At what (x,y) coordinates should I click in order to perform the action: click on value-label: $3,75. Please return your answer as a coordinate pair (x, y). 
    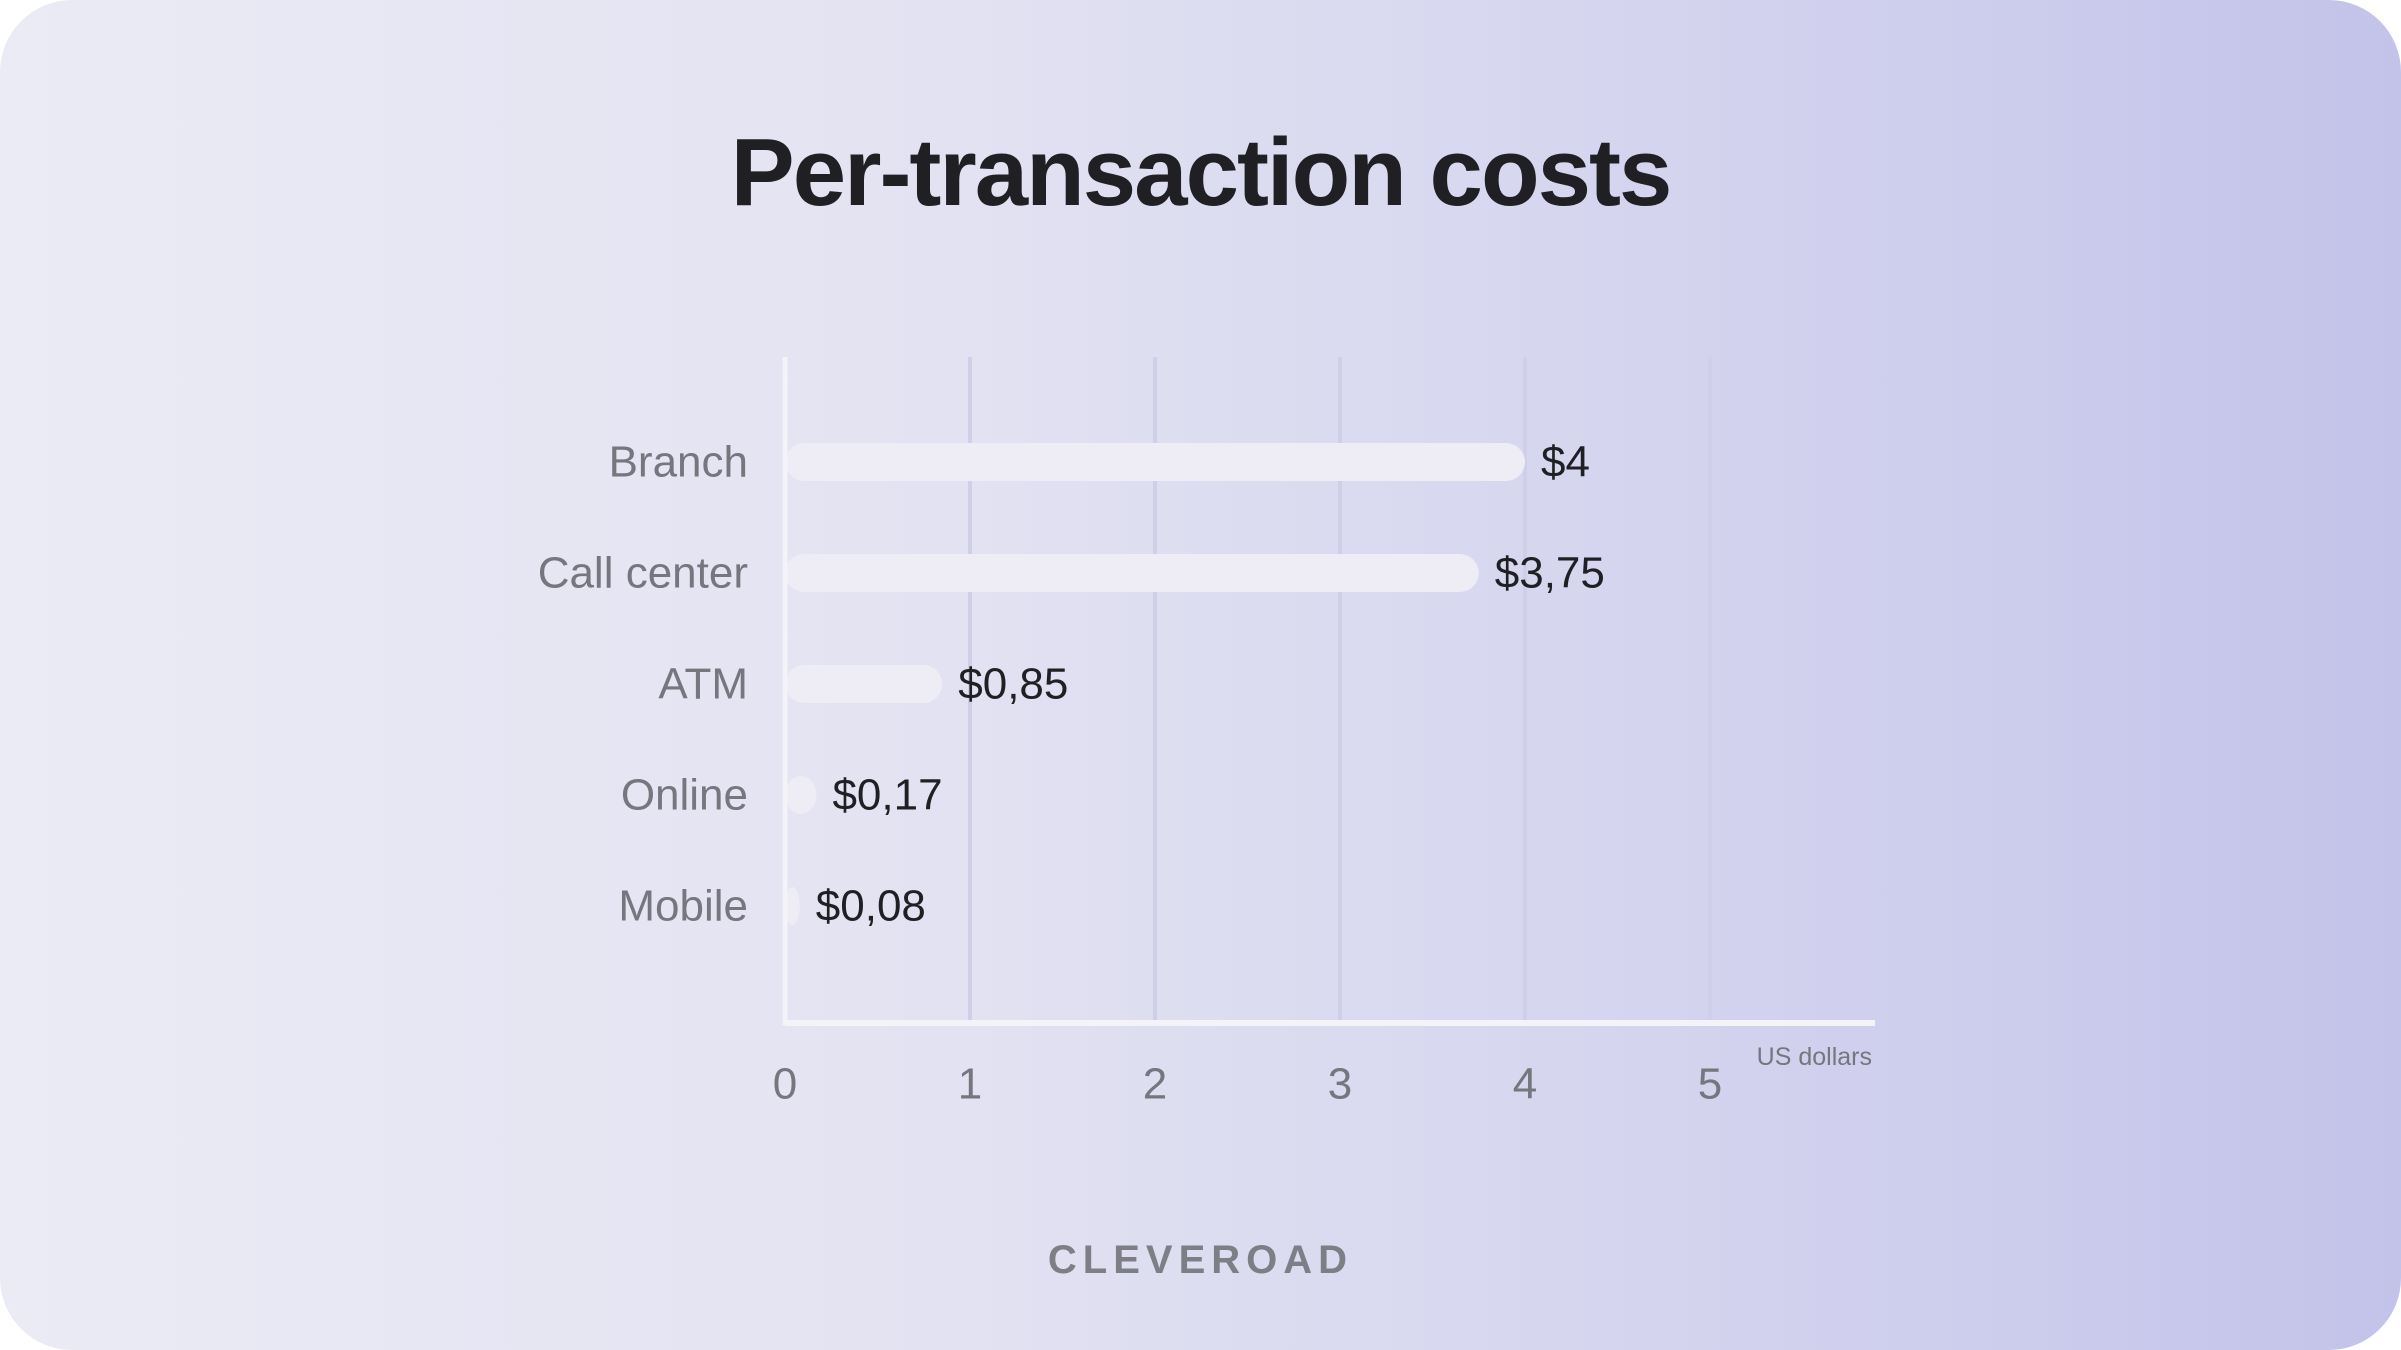
    Looking at the image, I should click on (1550, 573).